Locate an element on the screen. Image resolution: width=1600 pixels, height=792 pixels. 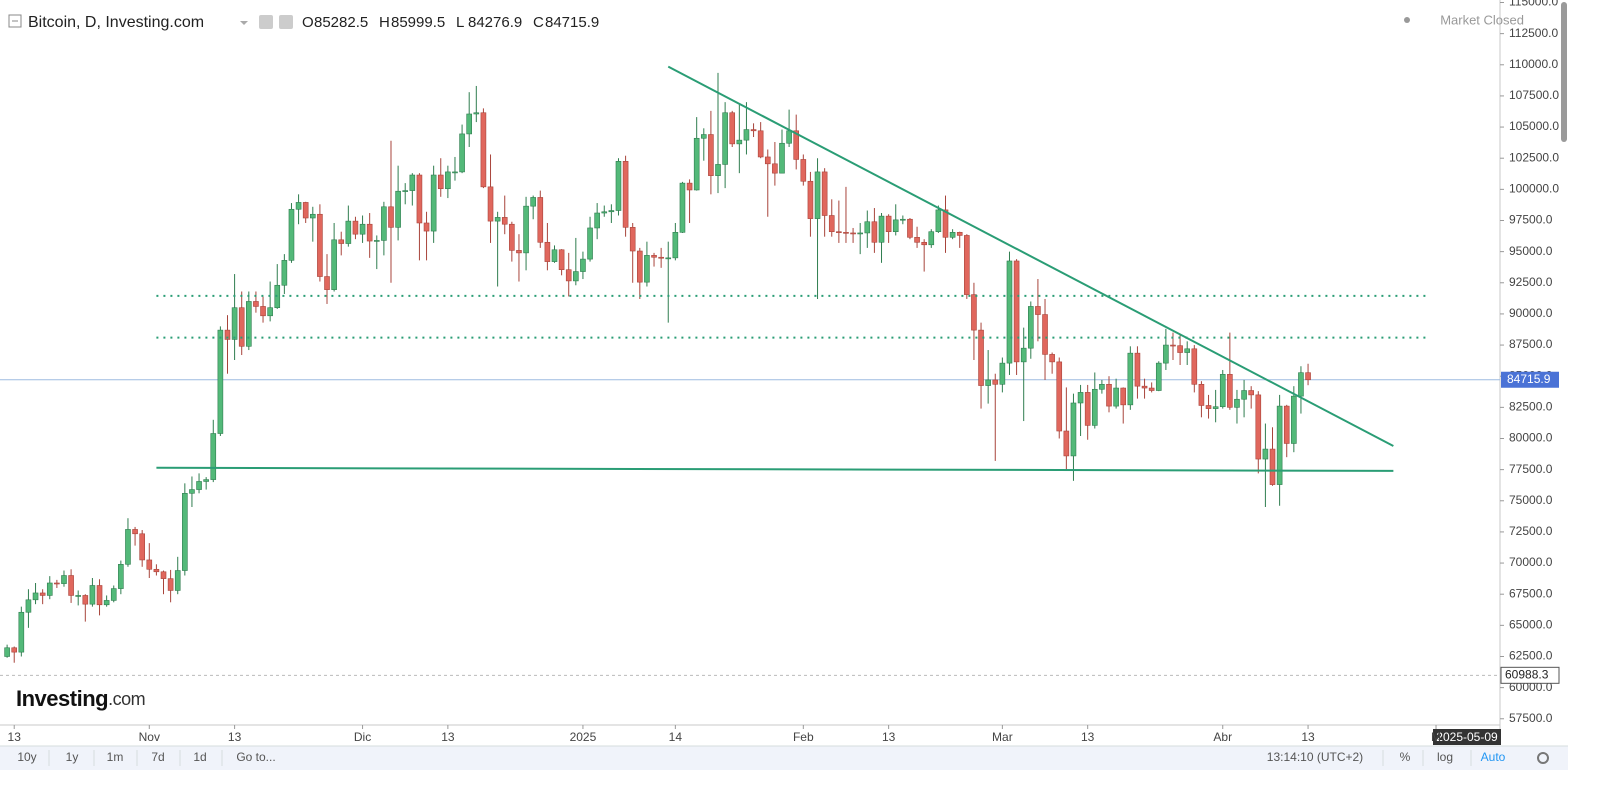
last-price-box is located at coordinates (1530, 379).